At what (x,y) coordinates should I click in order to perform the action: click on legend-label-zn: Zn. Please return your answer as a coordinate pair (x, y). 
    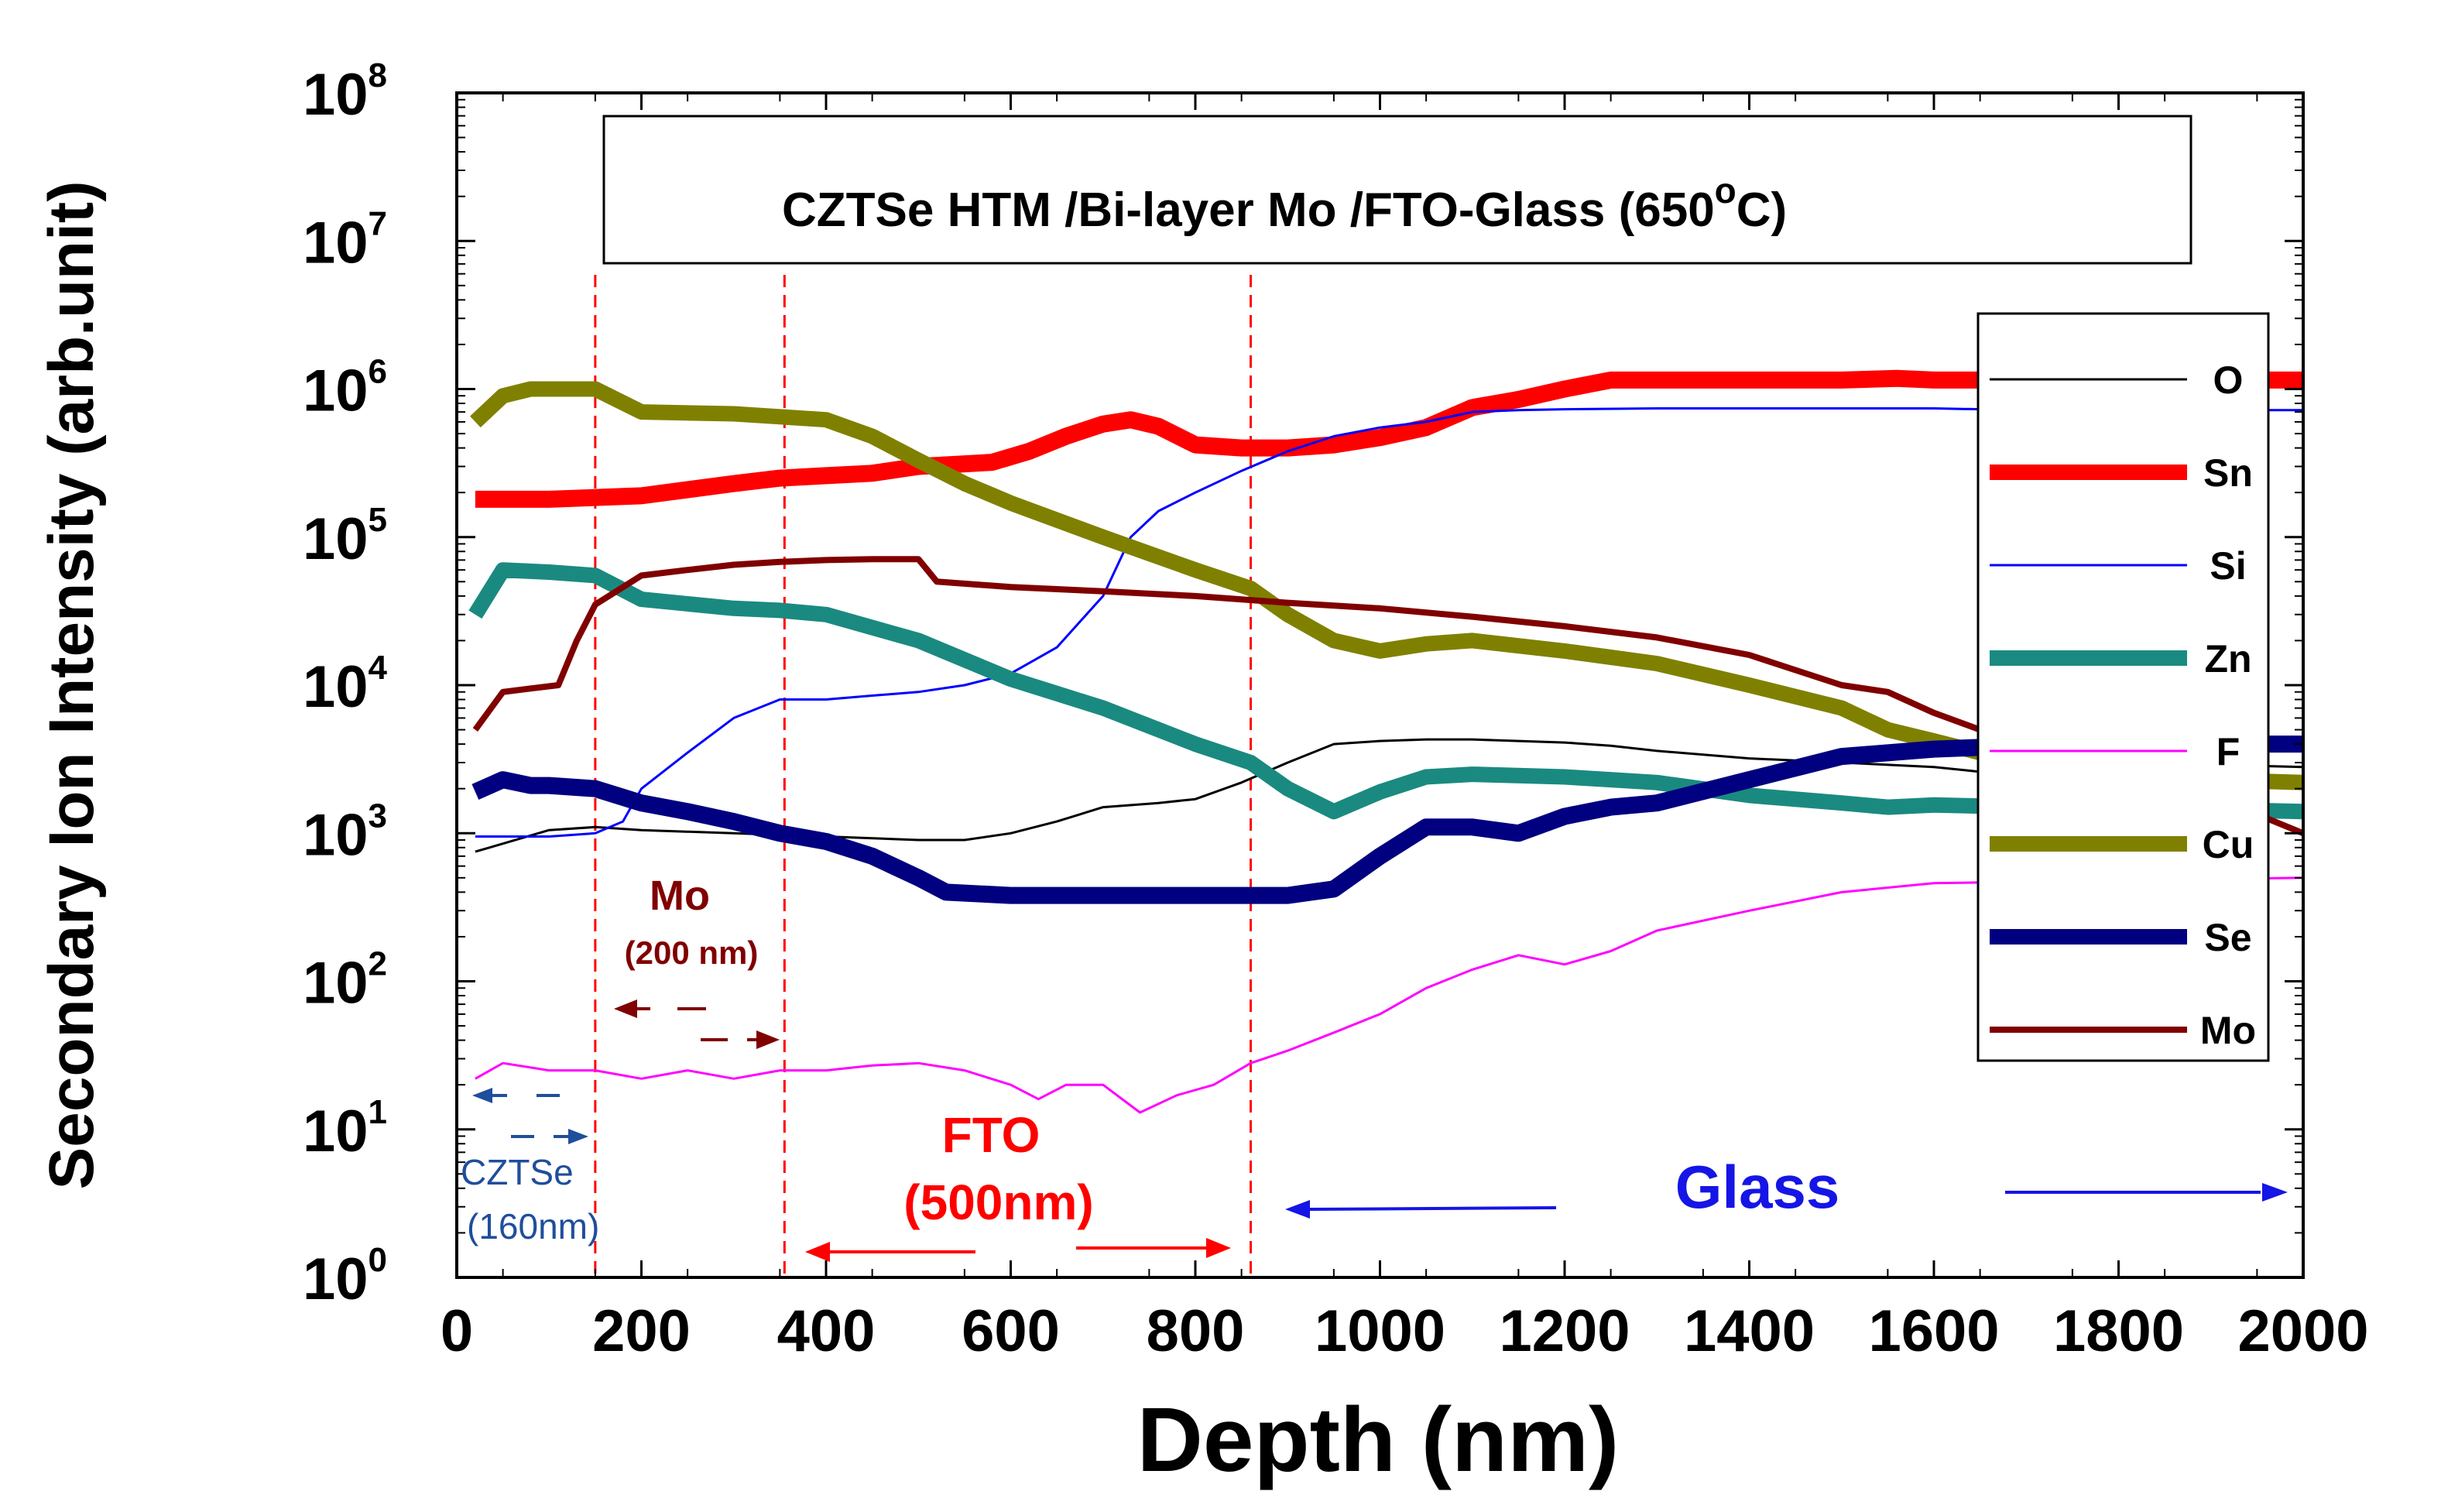
    Looking at the image, I should click on (2227, 659).